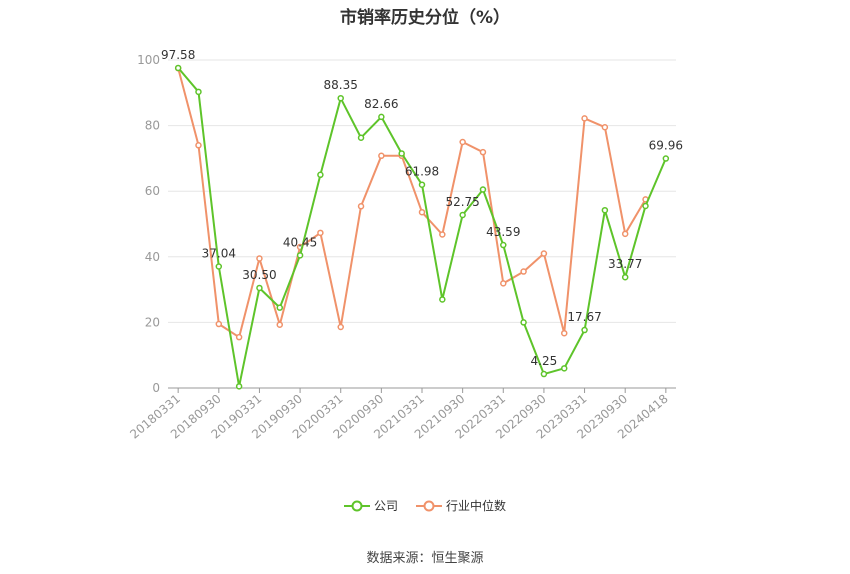 Image resolution: width=850 pixels, height=574 pixels. I want to click on data-label: 37.04, so click(219, 254).